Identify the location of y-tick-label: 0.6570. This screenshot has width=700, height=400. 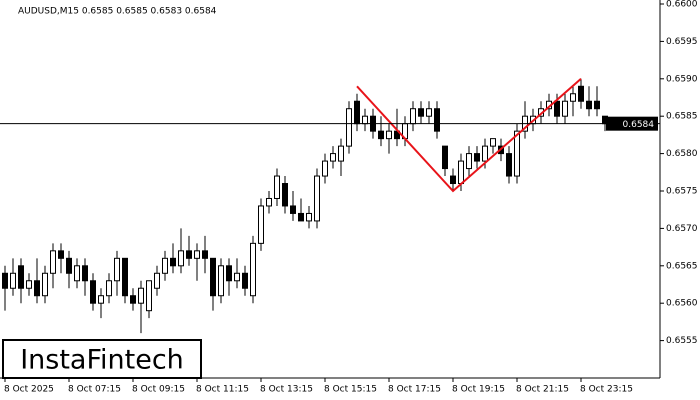
(682, 229).